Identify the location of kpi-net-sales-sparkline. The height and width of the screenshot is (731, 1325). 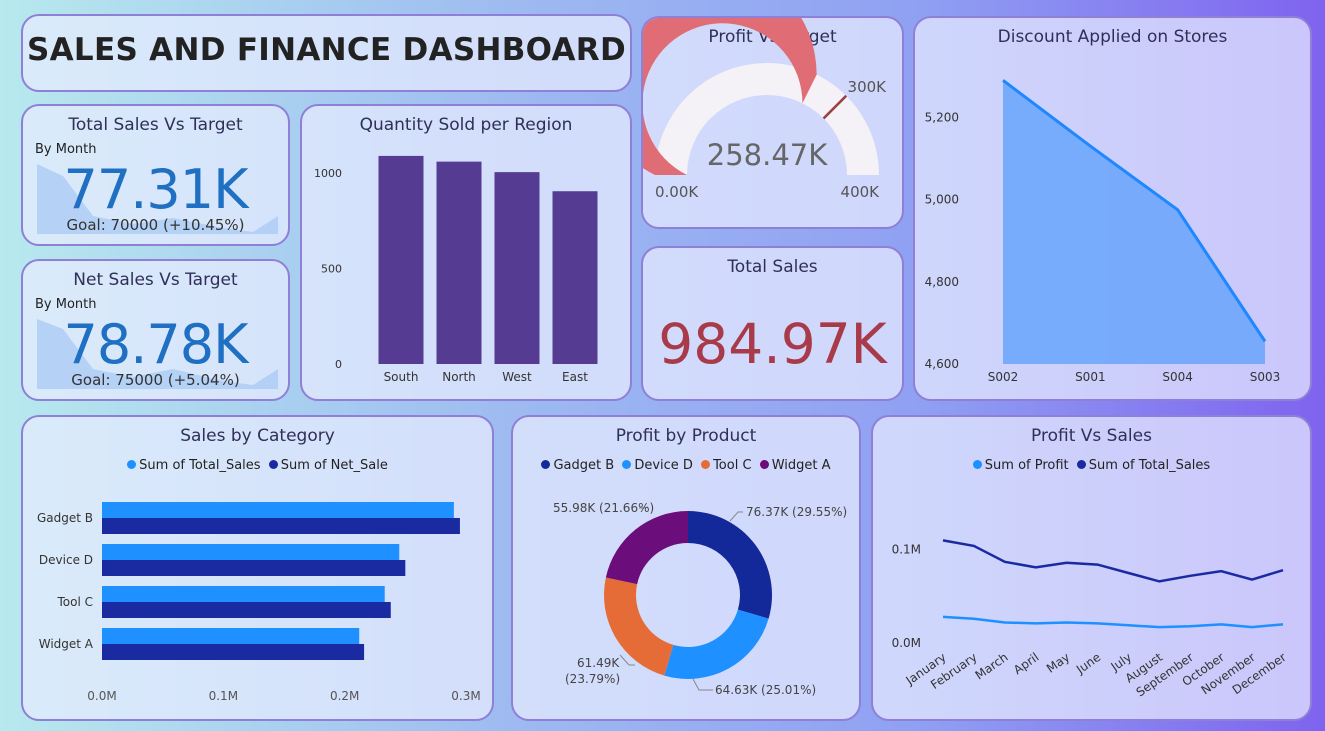
(157, 354).